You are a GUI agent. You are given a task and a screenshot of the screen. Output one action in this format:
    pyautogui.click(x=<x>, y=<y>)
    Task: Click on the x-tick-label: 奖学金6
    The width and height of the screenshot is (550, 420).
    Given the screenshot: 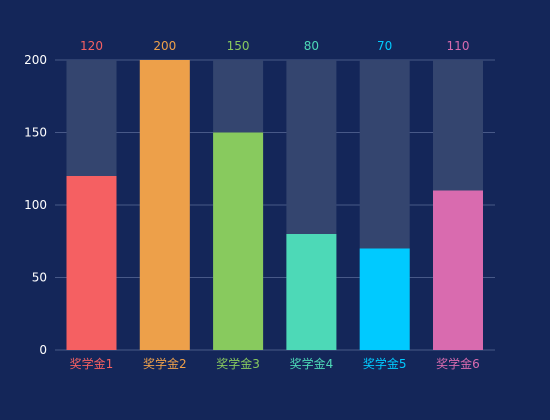 What is the action you would take?
    pyautogui.click(x=458, y=363)
    